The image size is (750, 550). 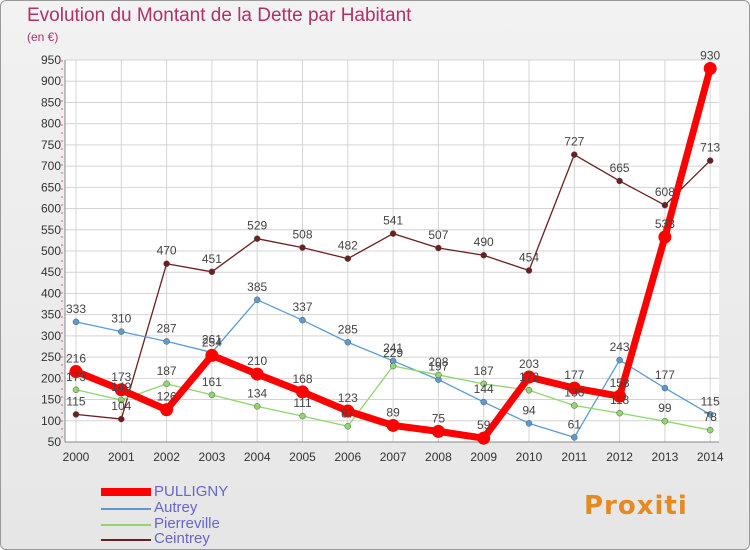 What do you see at coordinates (51, 357) in the screenshot?
I see `y-tick-label: 250` at bounding box center [51, 357].